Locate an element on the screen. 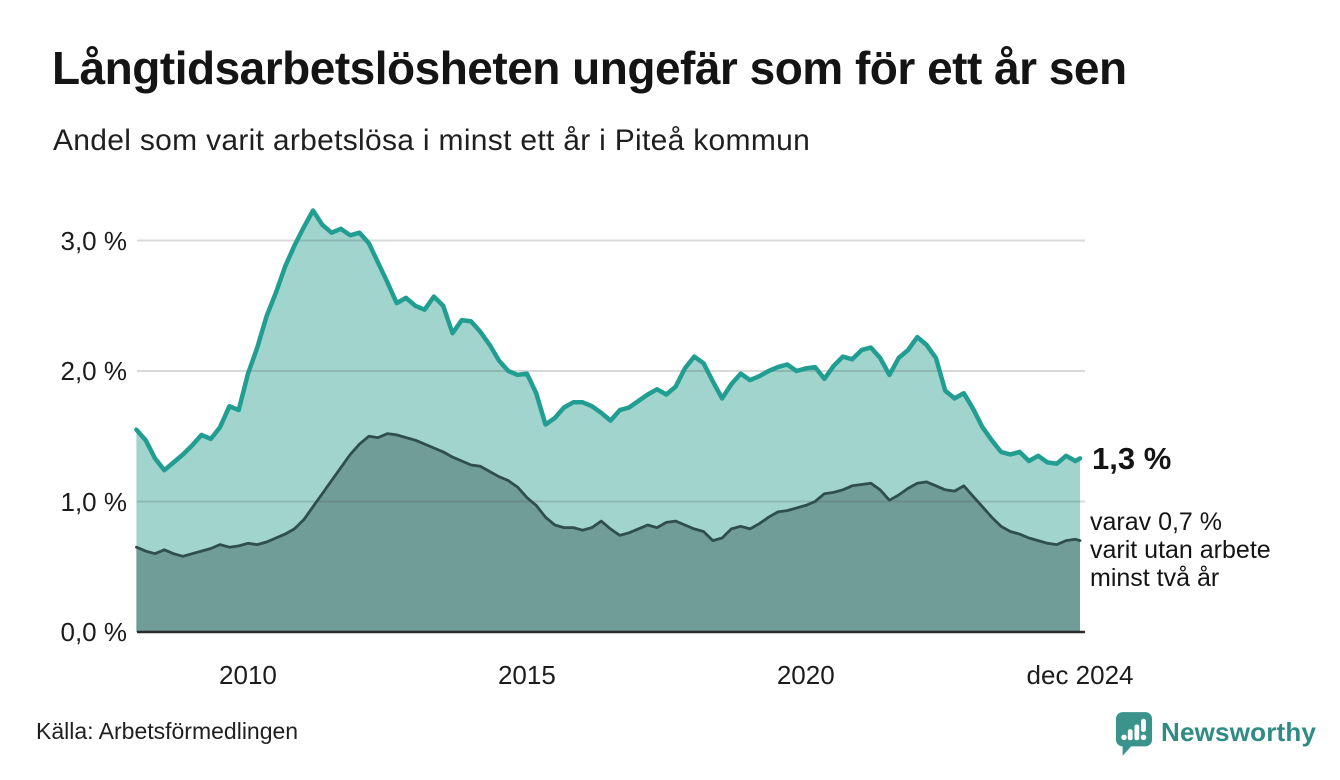 The width and height of the screenshot is (1340, 780). y-tick-label: 1,0 % is located at coordinates (94, 501).